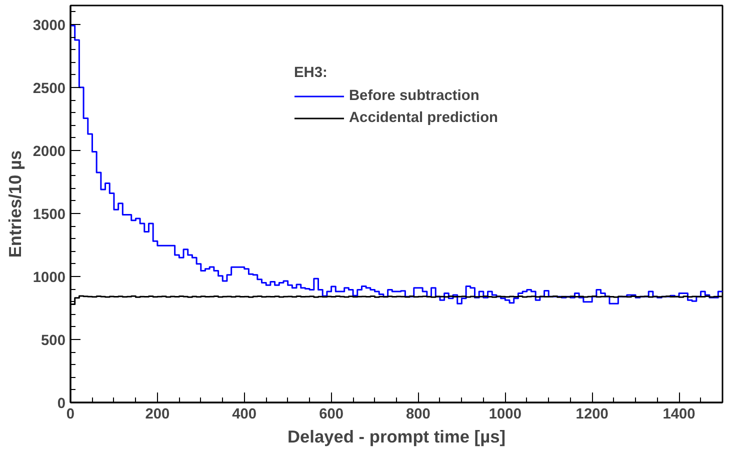 This screenshot has width=732, height=449. Describe the element at coordinates (61, 404) in the screenshot. I see `y-tick-label: 0` at that location.